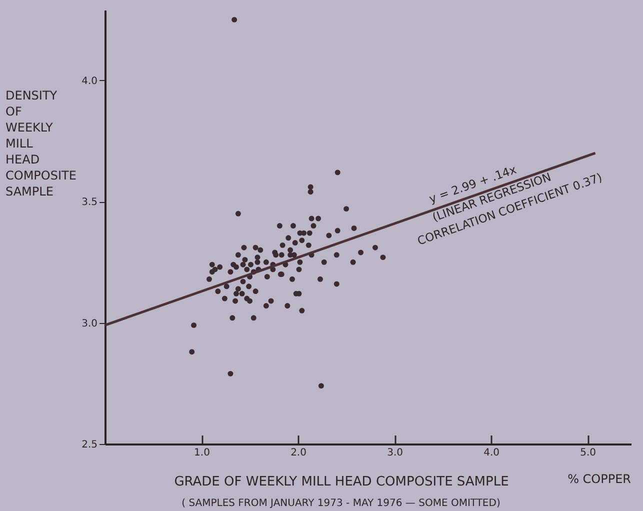 The image size is (643, 511). What do you see at coordinates (395, 453) in the screenshot?
I see `x-tick-label: 3.0` at bounding box center [395, 453].